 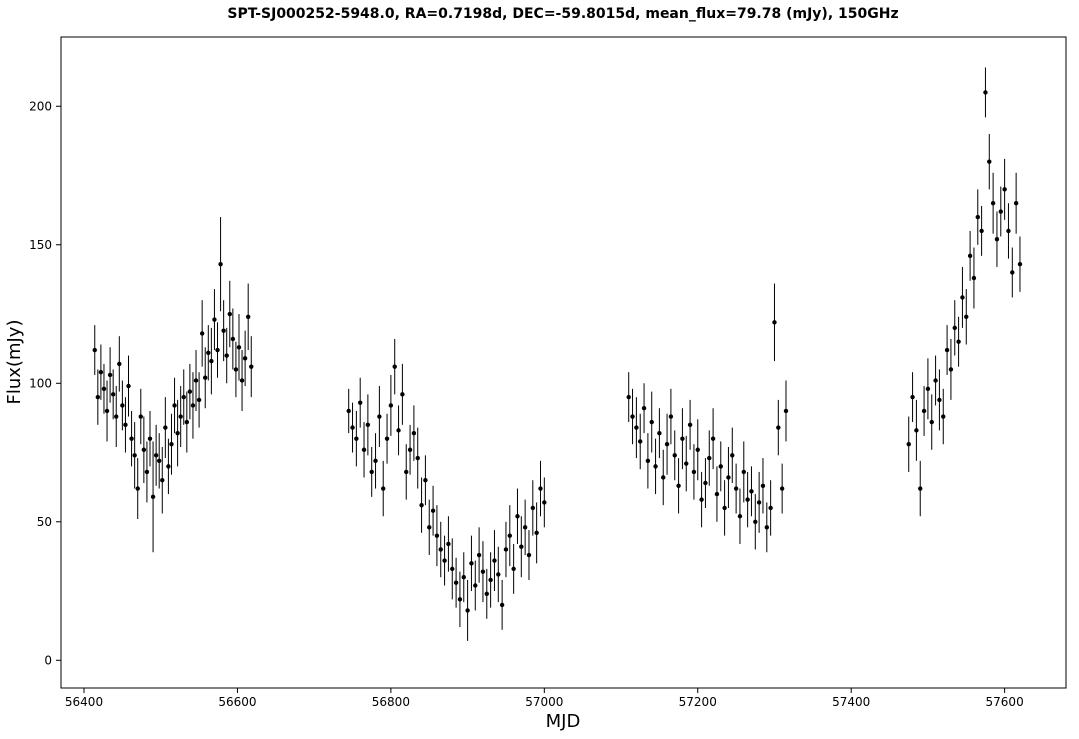 What do you see at coordinates (851, 702) in the screenshot?
I see `x-tick-label: 57400` at bounding box center [851, 702].